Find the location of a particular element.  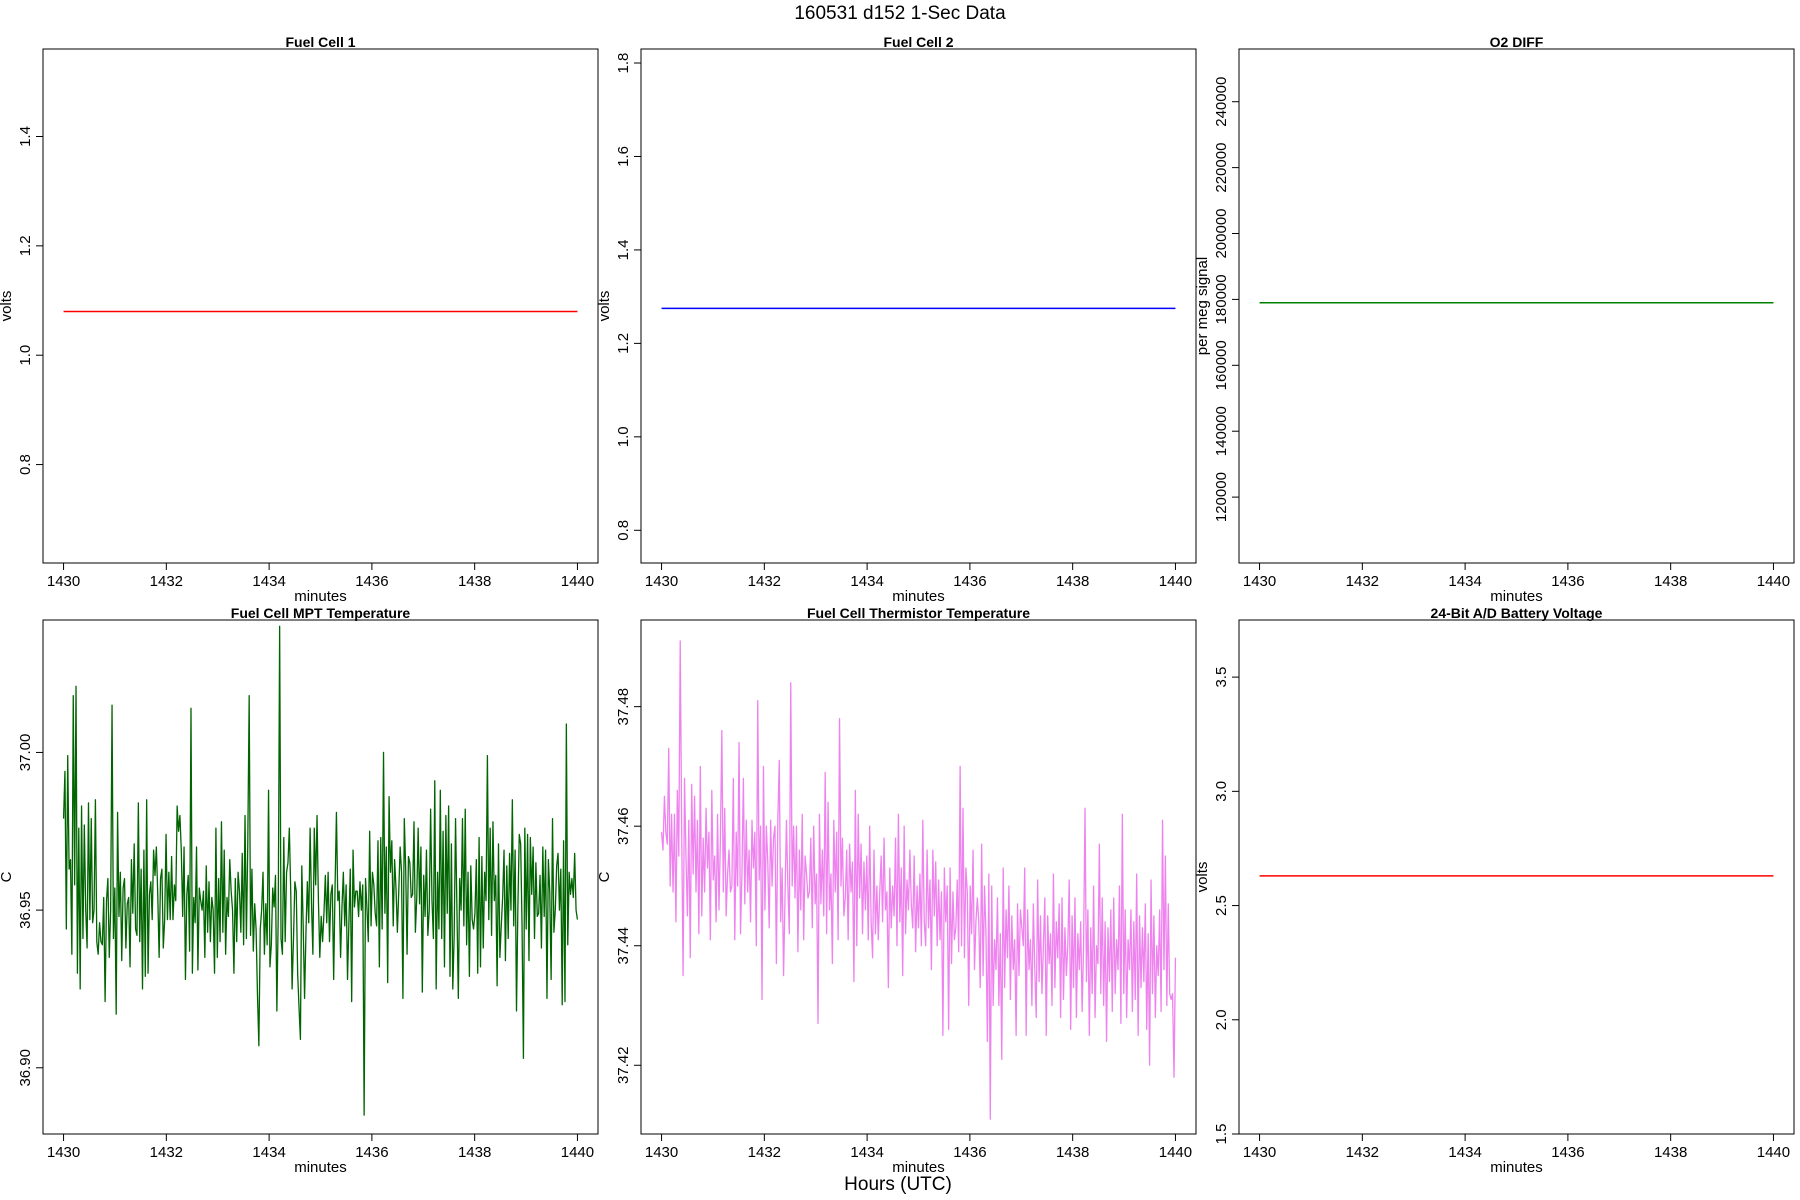

y-tick-label: 36.95 is located at coordinates (25, 910).